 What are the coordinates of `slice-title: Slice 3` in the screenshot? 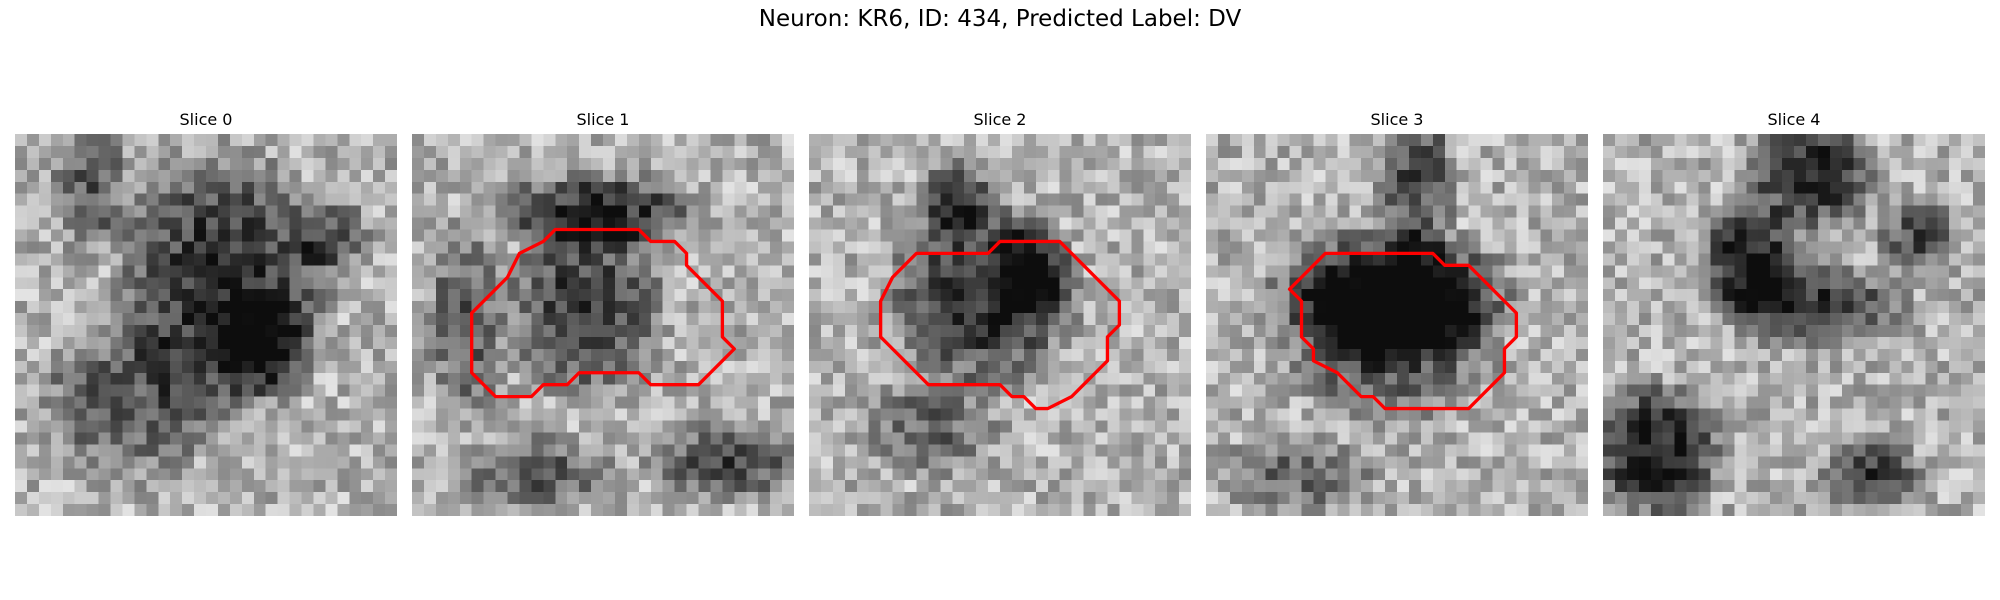 It's located at (1397, 119).